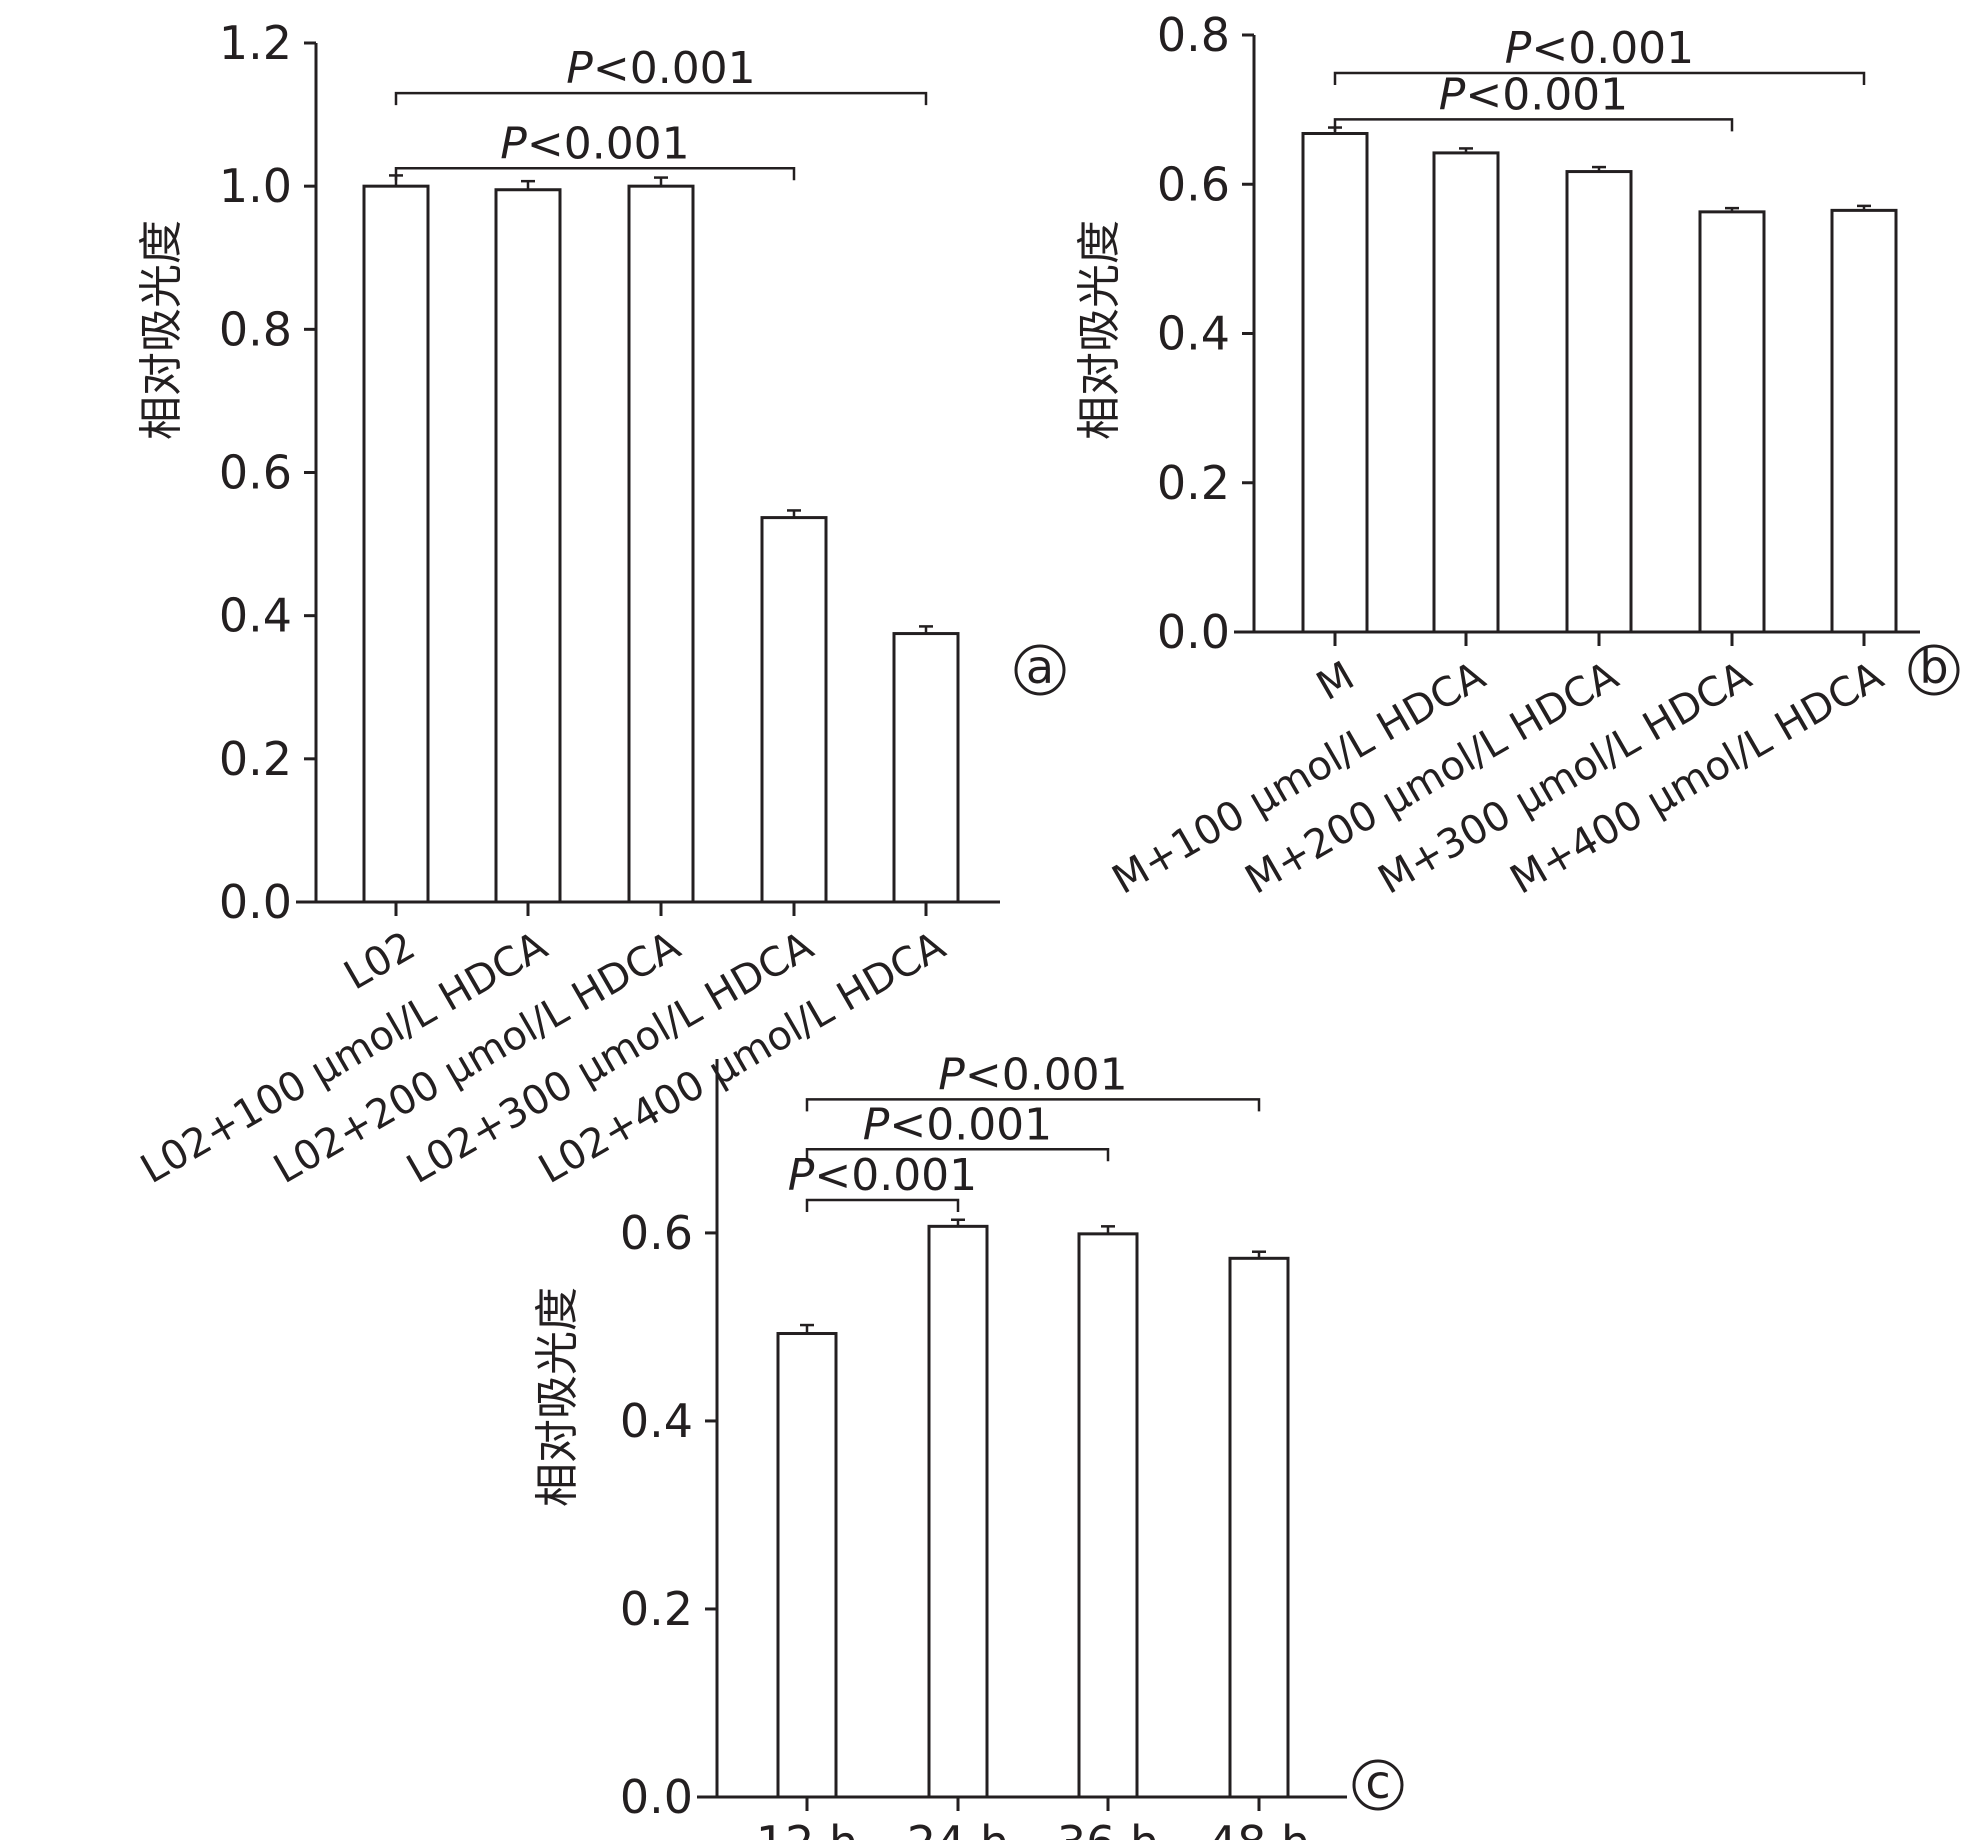 The width and height of the screenshot is (1982, 1845). What do you see at coordinates (380, 961) in the screenshot?
I see `x-tick-label: L02` at bounding box center [380, 961].